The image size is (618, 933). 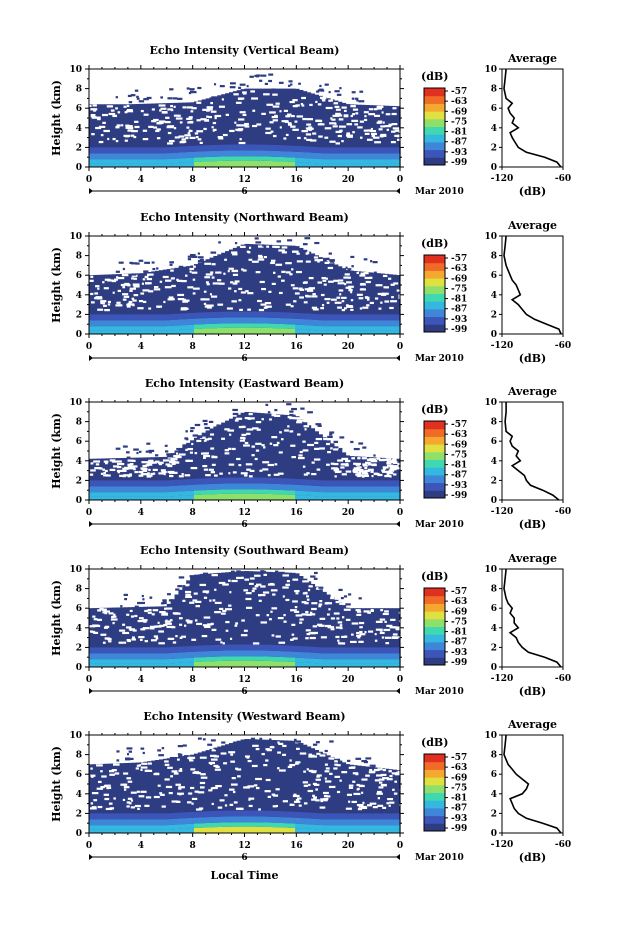 I want to click on avg-y-tick-label: 10, so click(x=490, y=570).